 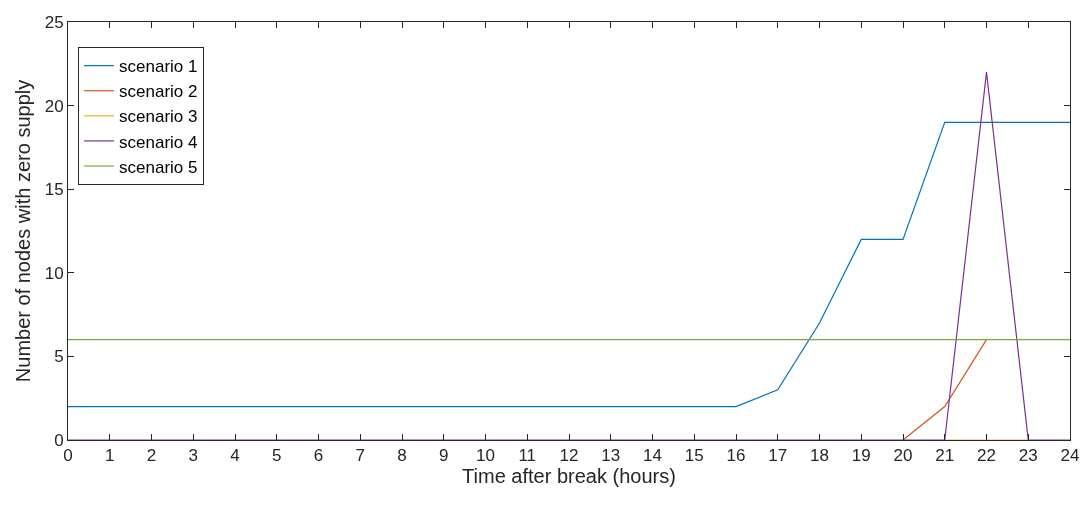 I want to click on x-tick-label: 13, so click(x=611, y=456).